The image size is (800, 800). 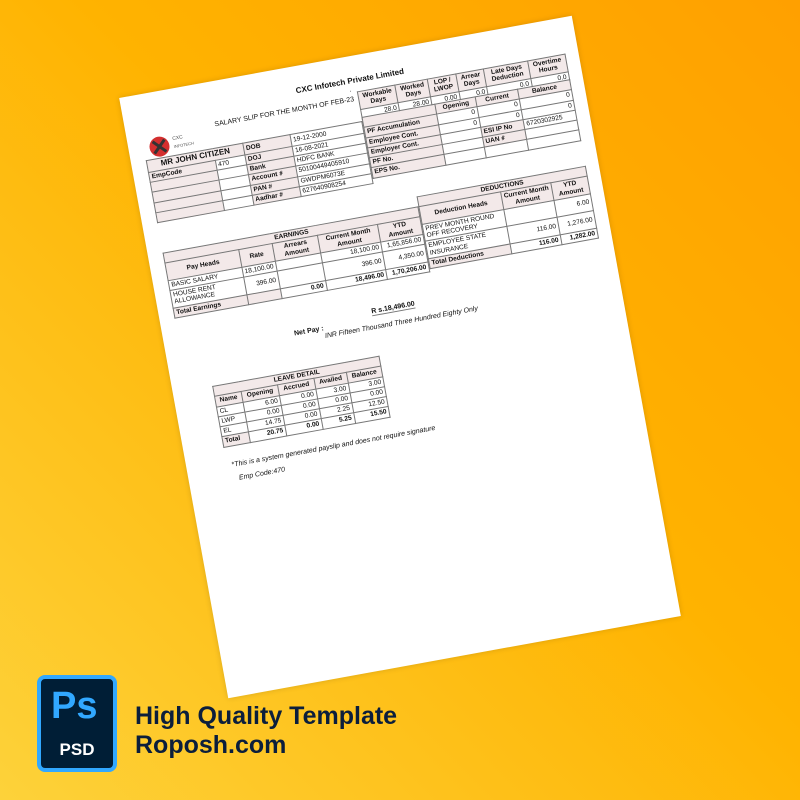 I want to click on promo-site: Roposh.com, so click(x=211, y=745).